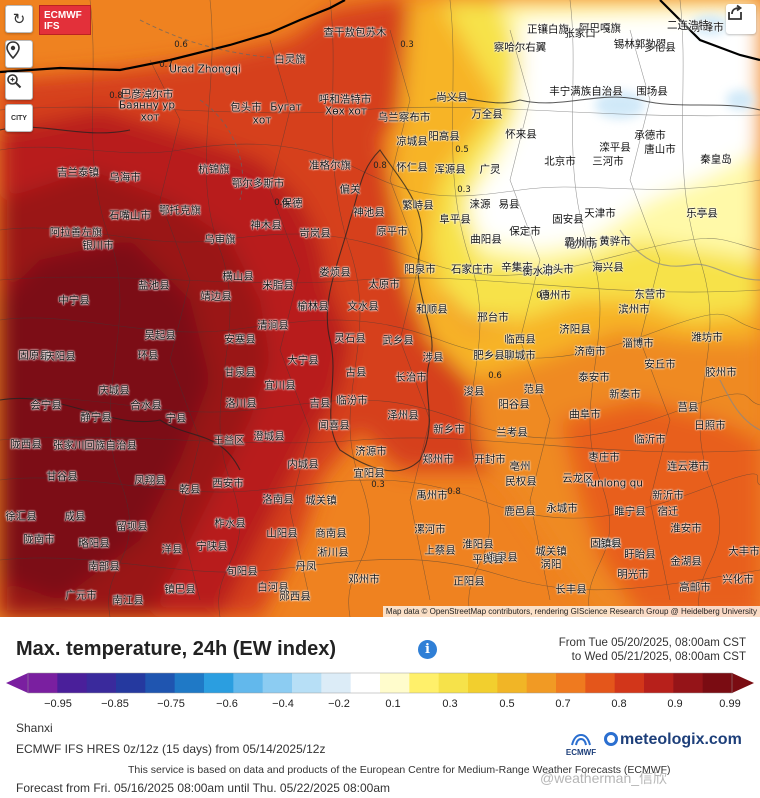  What do you see at coordinates (176, 649) in the screenshot?
I see `chart-title: Max. temperature, 24h (EW index)` at bounding box center [176, 649].